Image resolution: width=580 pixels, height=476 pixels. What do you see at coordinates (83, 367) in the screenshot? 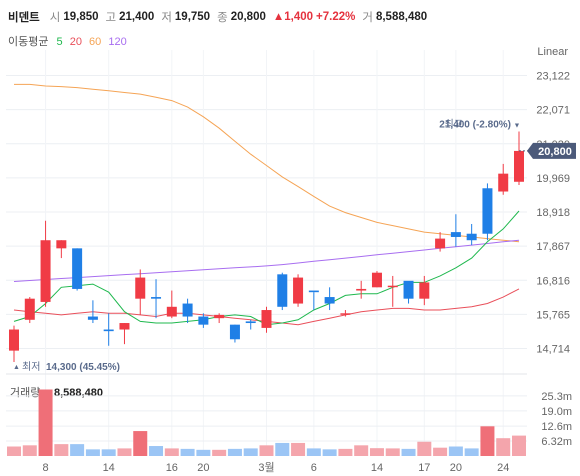
I see `low-annotation-value: 14,300 (45.45%)` at bounding box center [83, 367].